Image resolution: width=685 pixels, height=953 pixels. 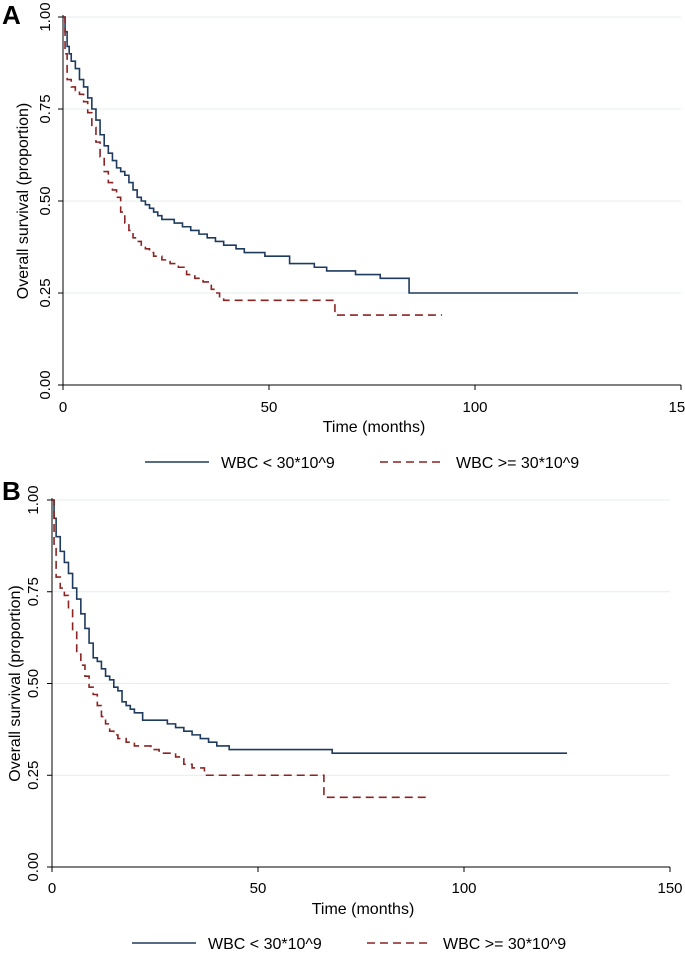 I want to click on chart-a-y-tick-label-3: 0.75, so click(x=45, y=108).